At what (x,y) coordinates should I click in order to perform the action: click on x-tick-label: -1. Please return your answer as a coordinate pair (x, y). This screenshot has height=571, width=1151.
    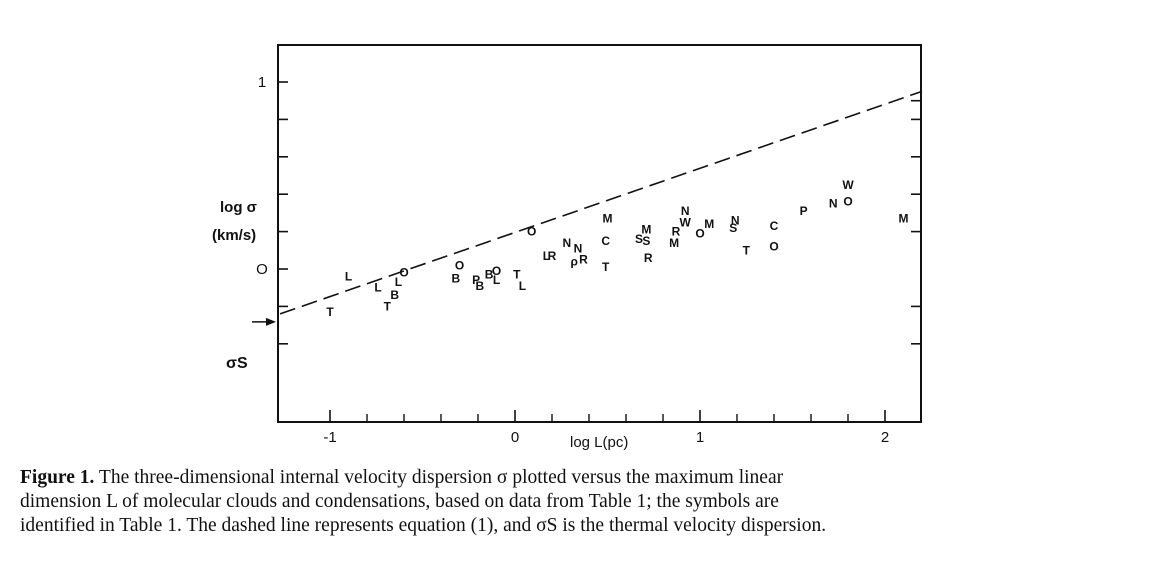
    Looking at the image, I should click on (329, 437).